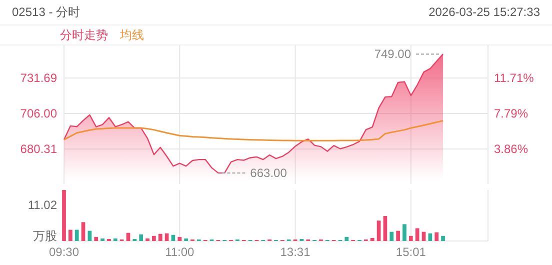  What do you see at coordinates (514, 78) in the screenshot?
I see `y2-tick-label: 11.71%` at bounding box center [514, 78].